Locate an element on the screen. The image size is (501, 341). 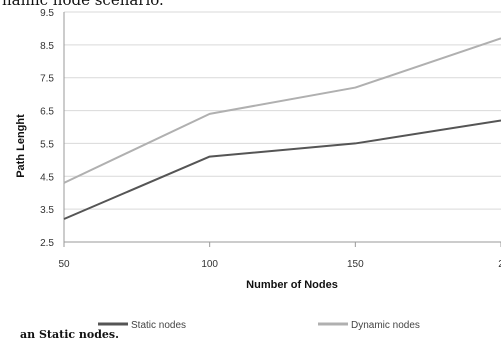
x-tick-labels: 50 100 150 2 is located at coordinates (279, 264).